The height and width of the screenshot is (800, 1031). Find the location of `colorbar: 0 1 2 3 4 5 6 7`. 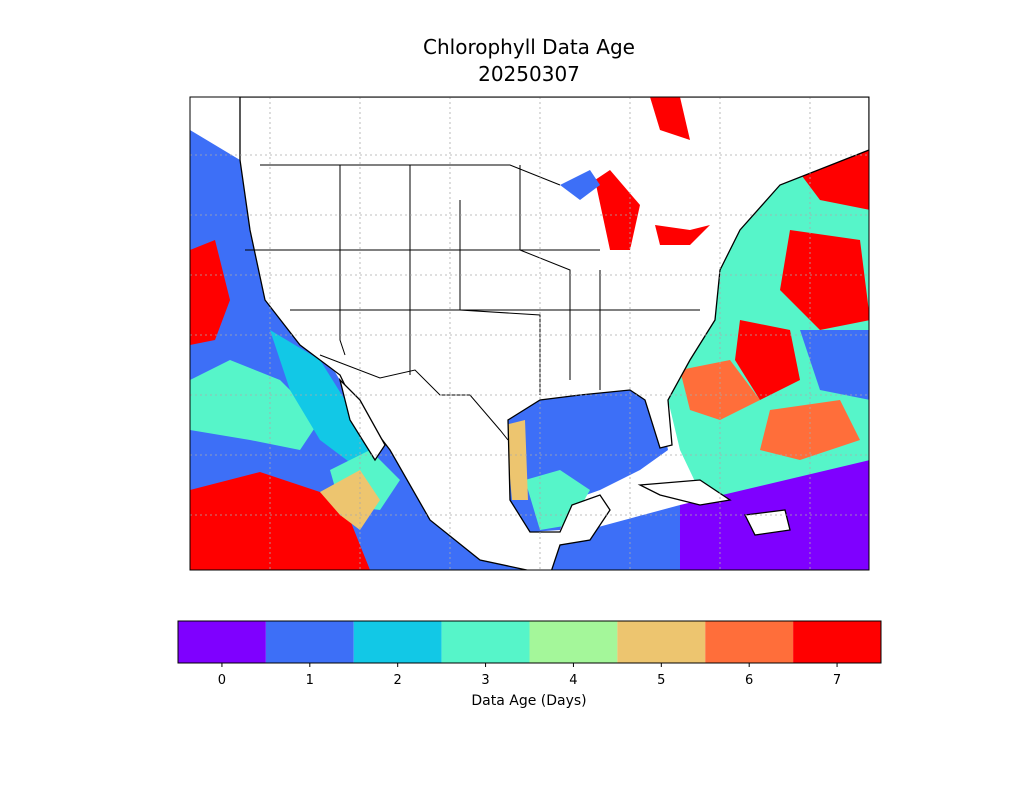

colorbar: 0 1 2 3 4 5 6 7 is located at coordinates (529, 654).